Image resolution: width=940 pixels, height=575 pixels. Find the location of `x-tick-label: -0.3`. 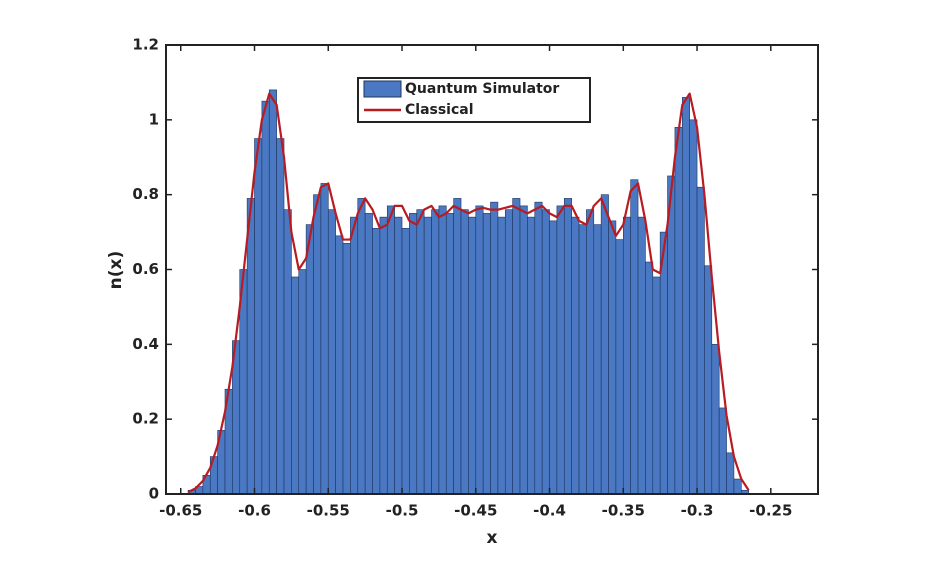

x-tick-label: -0.3 is located at coordinates (697, 511).